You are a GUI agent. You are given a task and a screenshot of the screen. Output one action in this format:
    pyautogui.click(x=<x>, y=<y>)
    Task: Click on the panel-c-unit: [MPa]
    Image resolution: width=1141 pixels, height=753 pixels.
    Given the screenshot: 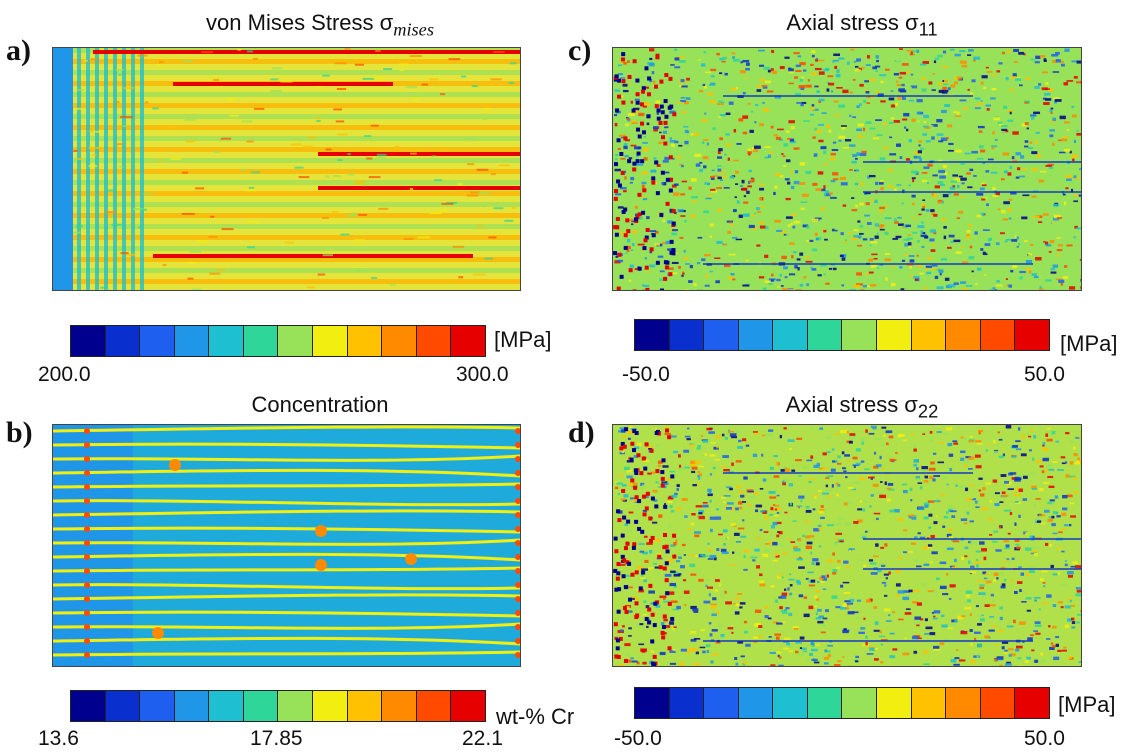 What is the action you would take?
    pyautogui.click(x=1089, y=343)
    